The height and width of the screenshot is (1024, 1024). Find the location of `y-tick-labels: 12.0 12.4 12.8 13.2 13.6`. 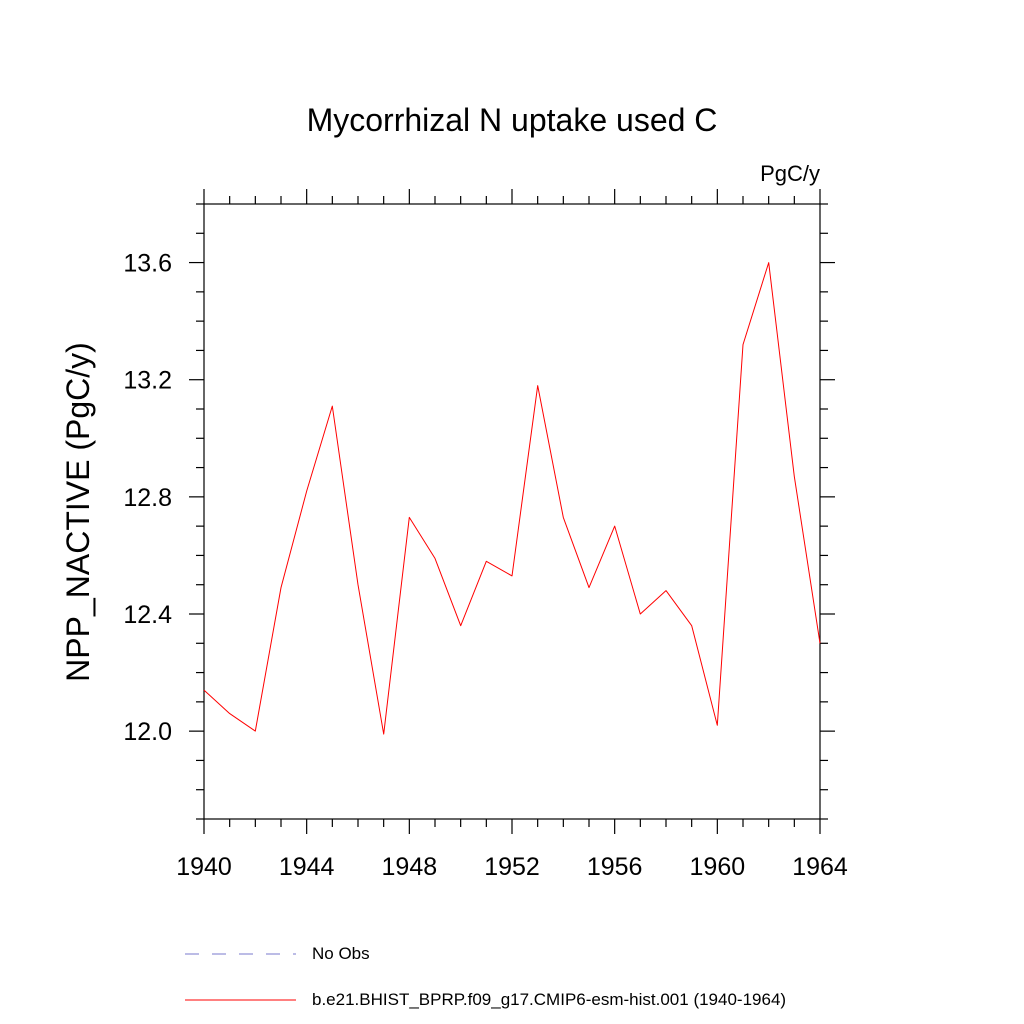

y-tick-labels: 12.0 12.4 12.8 13.2 13.6 is located at coordinates (147, 498).